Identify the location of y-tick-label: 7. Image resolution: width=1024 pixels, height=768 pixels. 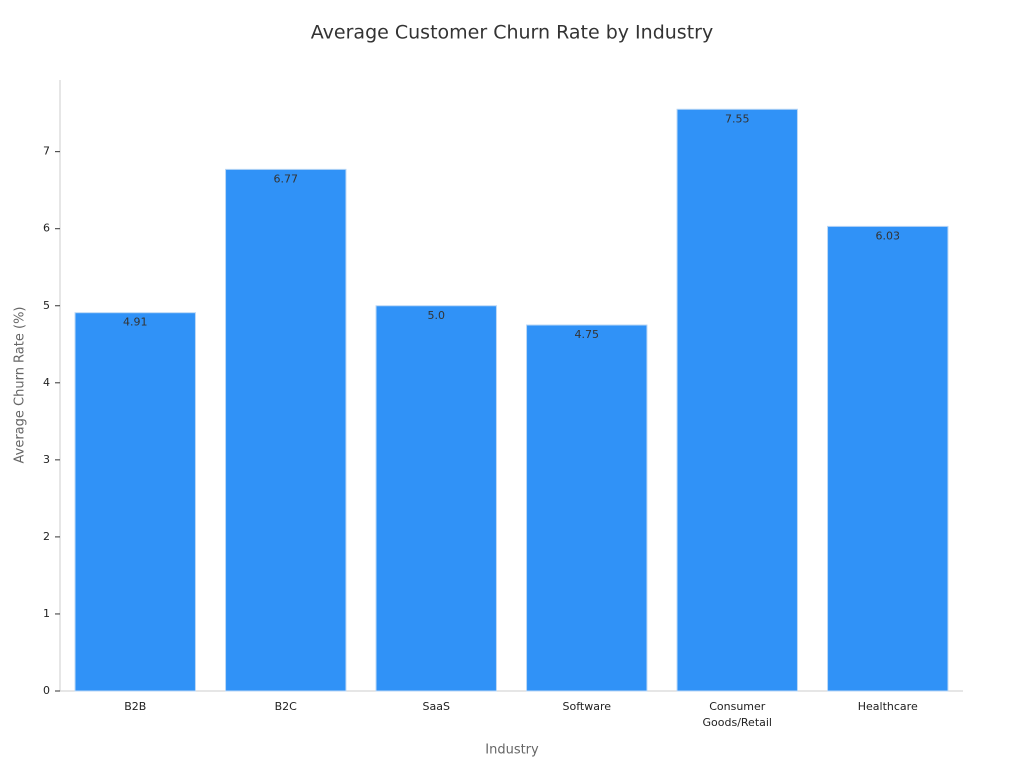
(46, 151).